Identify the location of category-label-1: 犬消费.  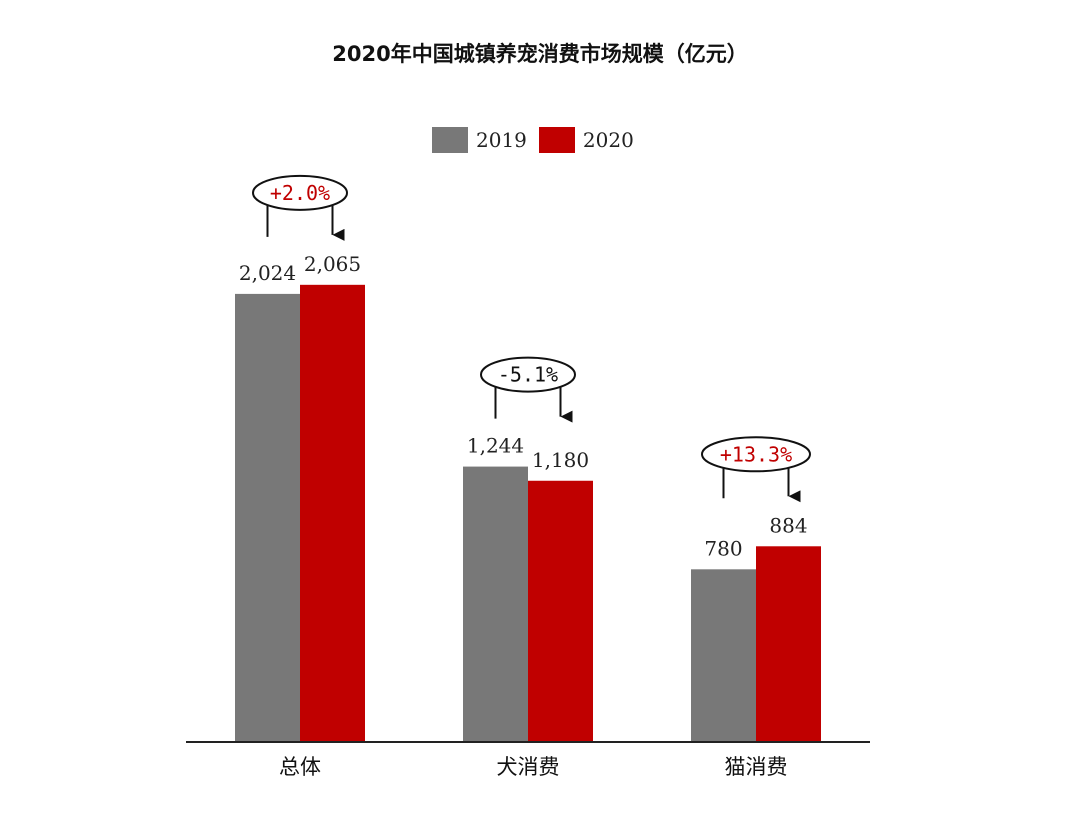
(528, 767).